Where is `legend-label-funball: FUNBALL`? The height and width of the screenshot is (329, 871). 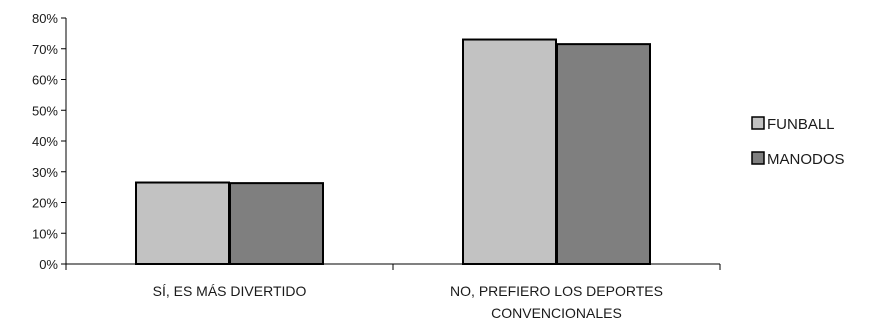 legend-label-funball: FUNBALL is located at coordinates (801, 124).